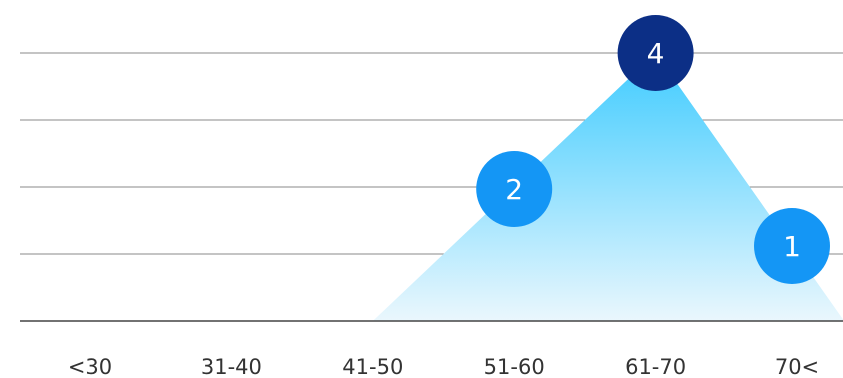 The height and width of the screenshot is (378, 843). Describe the element at coordinates (231, 366) in the screenshot. I see `x-tick-label: 31-40` at that location.